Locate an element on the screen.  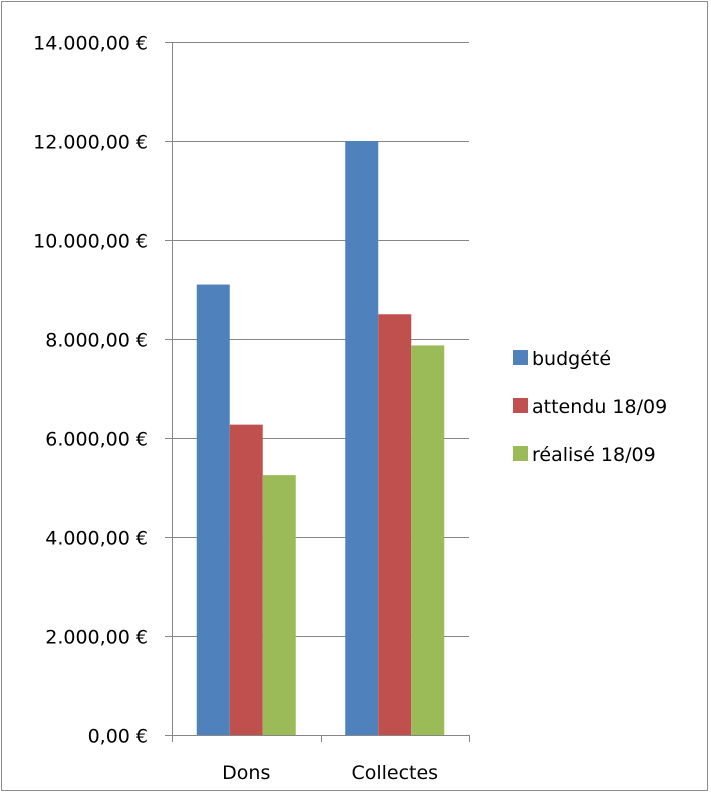
y-tick-label: 4.000,00 € is located at coordinates (96, 539).